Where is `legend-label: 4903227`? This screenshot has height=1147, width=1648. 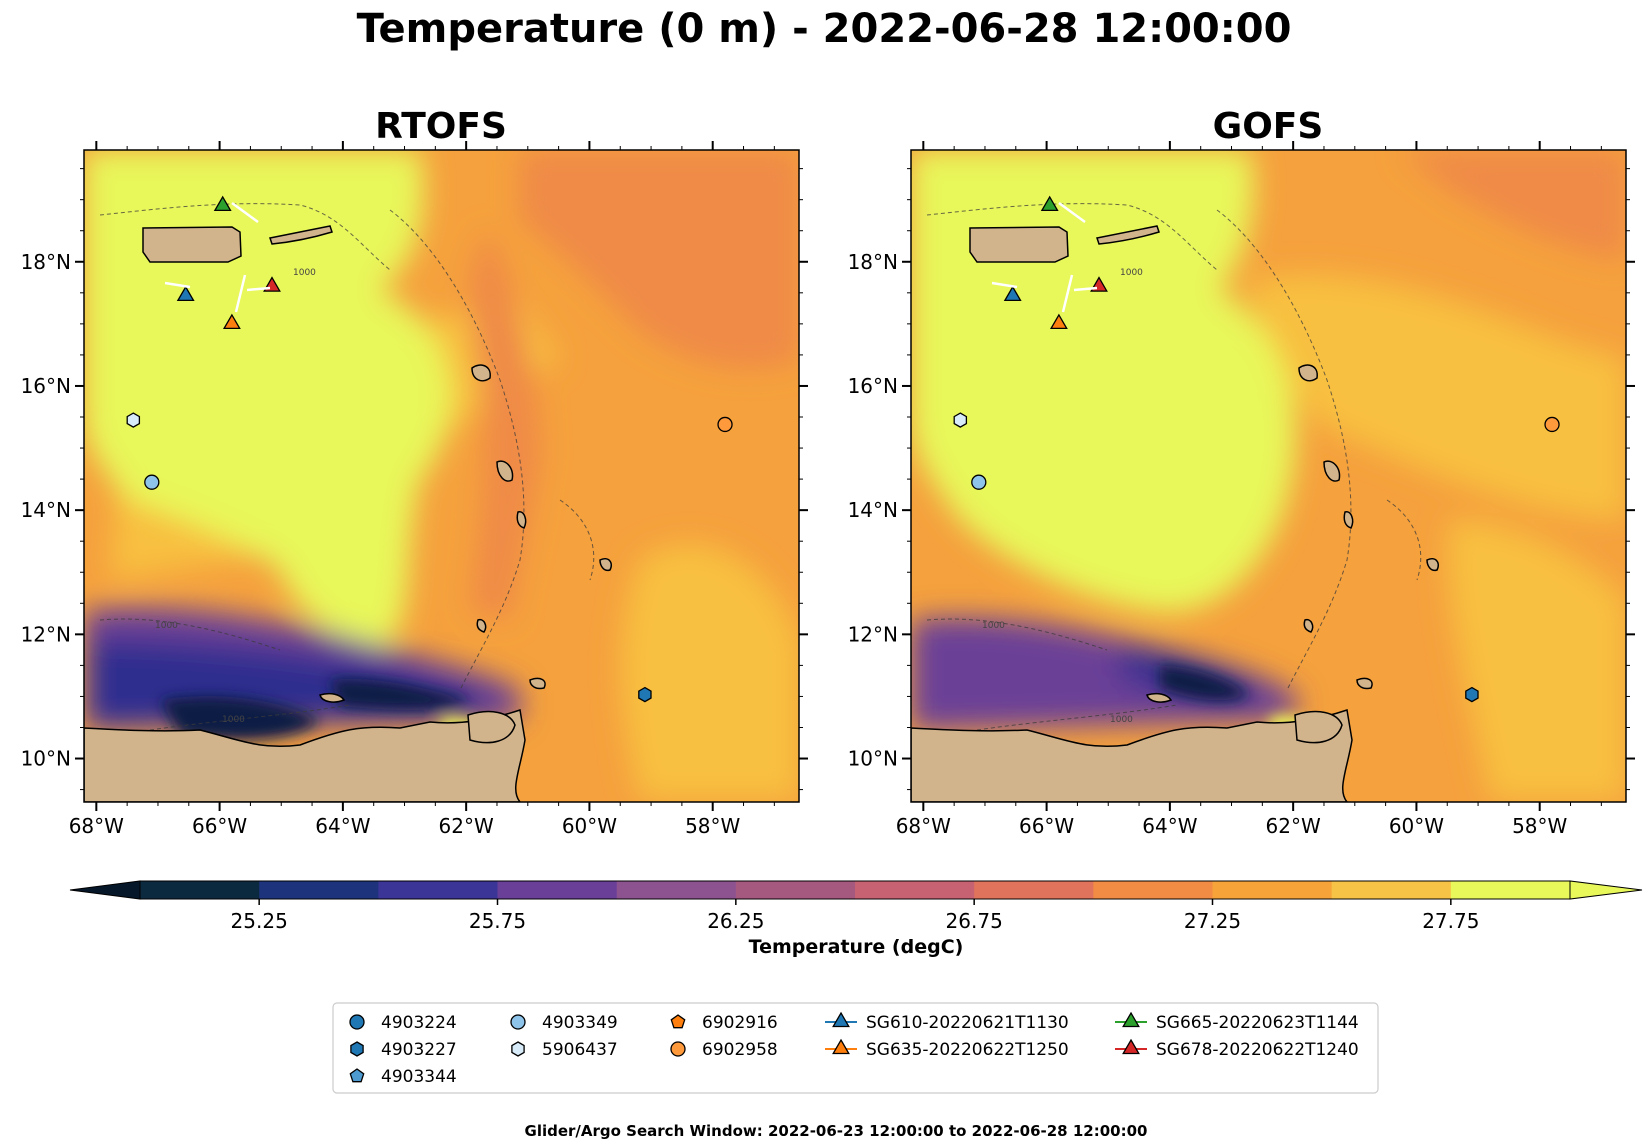 legend-label: 4903227 is located at coordinates (419, 1050).